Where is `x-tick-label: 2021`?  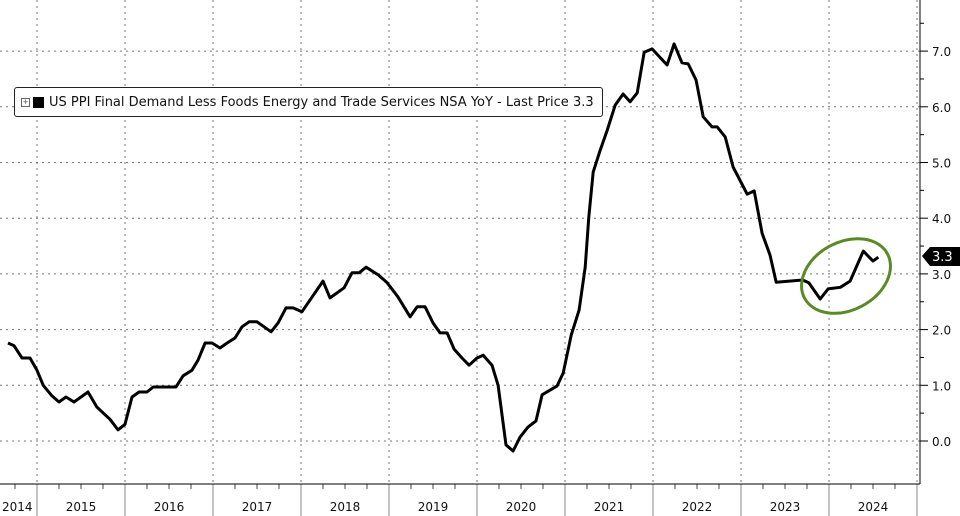 x-tick-label: 2021 is located at coordinates (609, 507).